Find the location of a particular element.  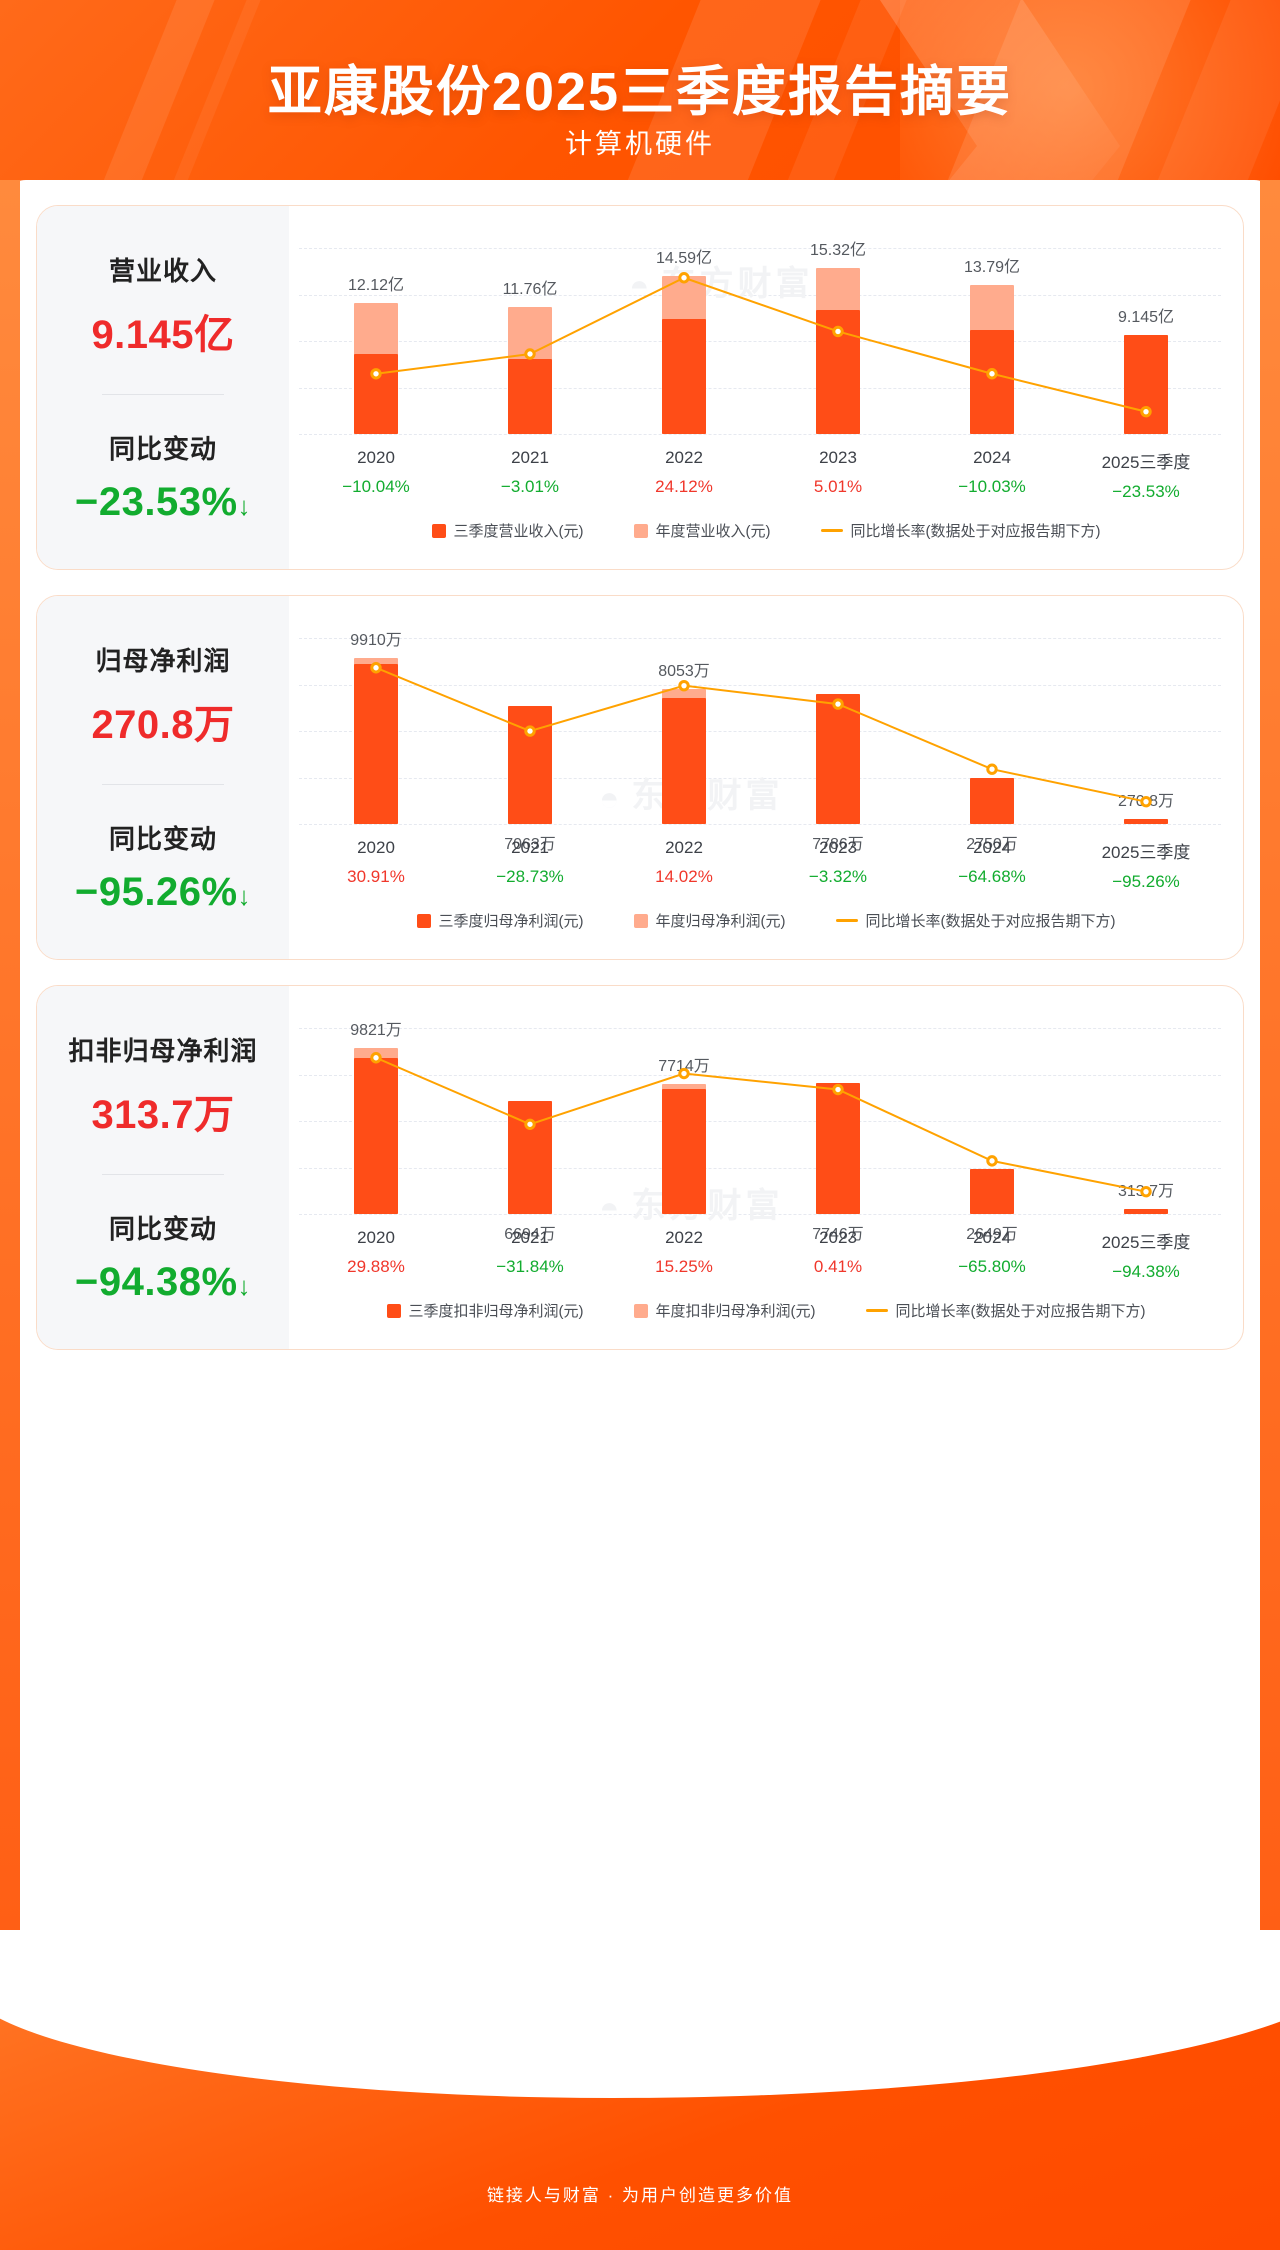

metric-summary-pane: 扣非归母净利润 313.7万 同比变动 −94.38%↓ is located at coordinates (163, 1167).